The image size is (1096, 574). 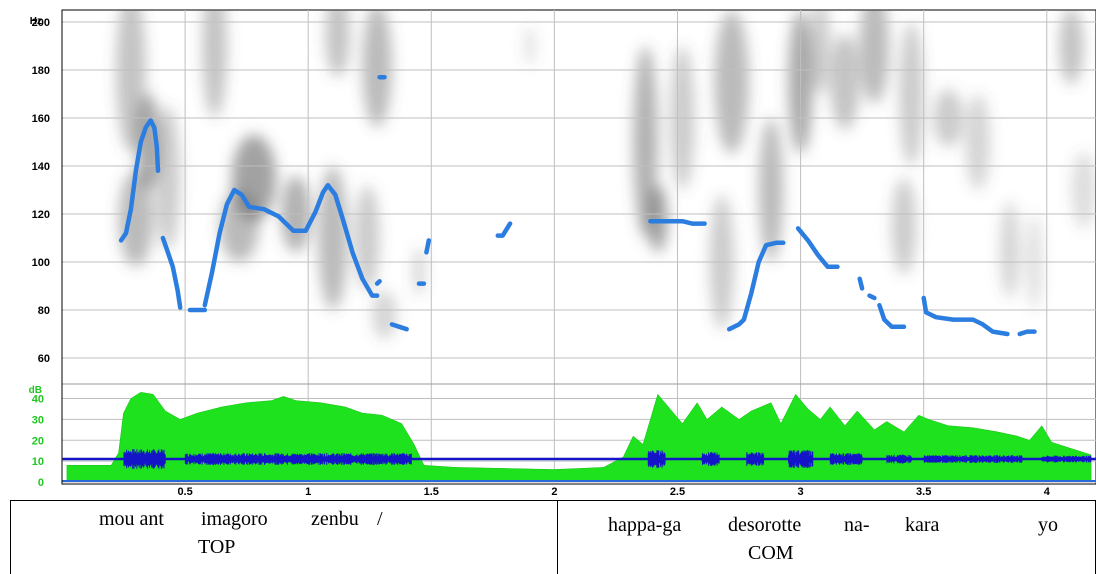 I want to click on time-tick-label: 3.5, so click(x=923, y=492).